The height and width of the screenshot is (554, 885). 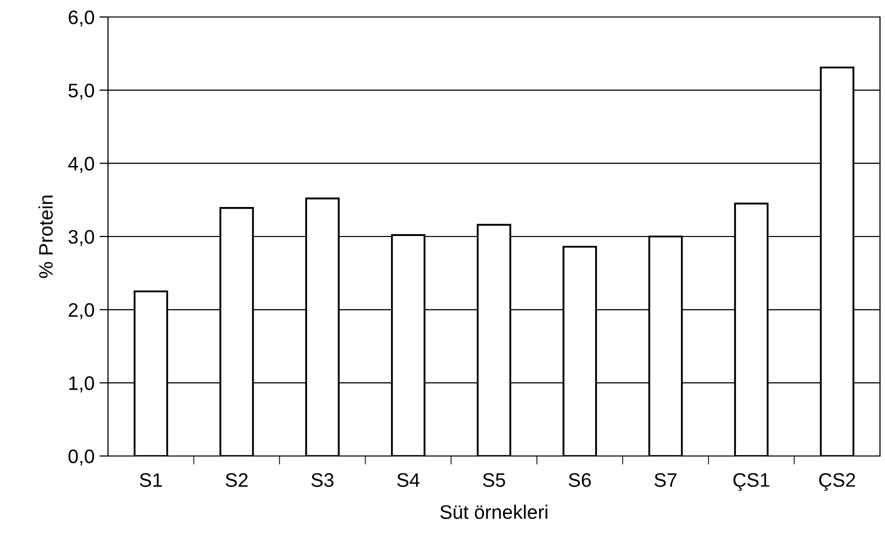 I want to click on x-tick-label: S5, so click(x=494, y=480).